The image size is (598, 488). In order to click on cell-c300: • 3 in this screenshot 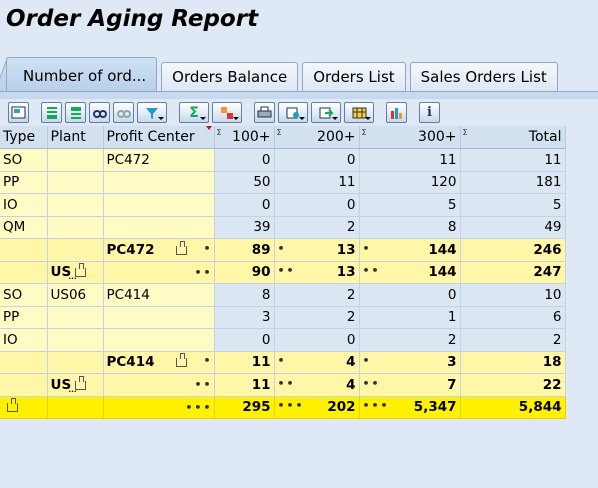, I will do `click(410, 362)`.